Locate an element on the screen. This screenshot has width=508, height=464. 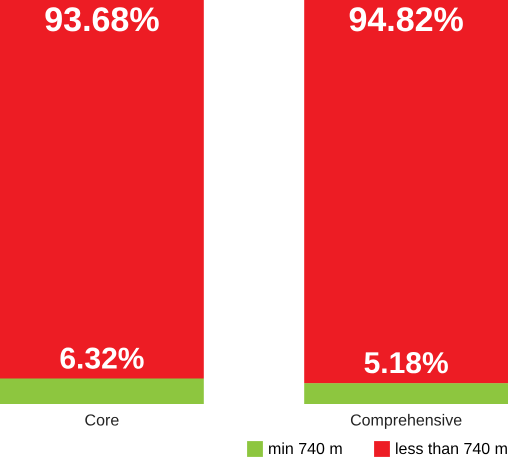
data-label: 93.68% is located at coordinates (102, 20).